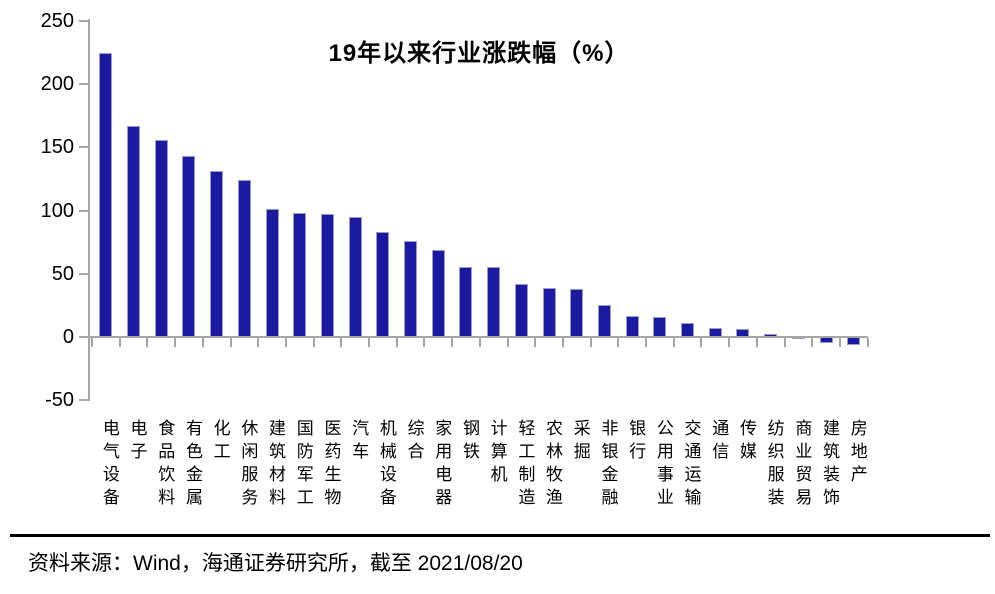  I want to click on bar-食品饮料, so click(161, 238).